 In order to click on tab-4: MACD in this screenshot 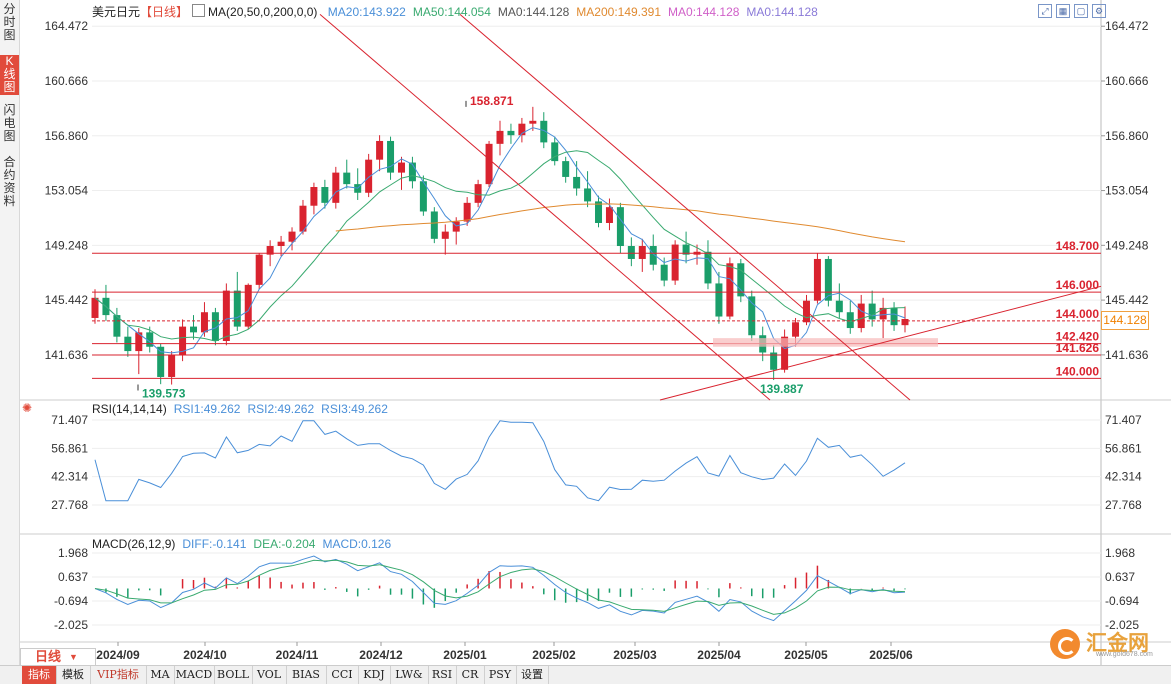, I will do `click(194, 675)`.